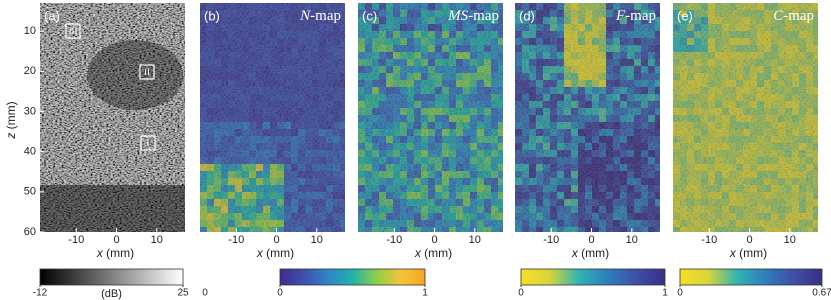  What do you see at coordinates (748, 253) in the screenshot?
I see `x-axis-label: x (mm)` at bounding box center [748, 253].